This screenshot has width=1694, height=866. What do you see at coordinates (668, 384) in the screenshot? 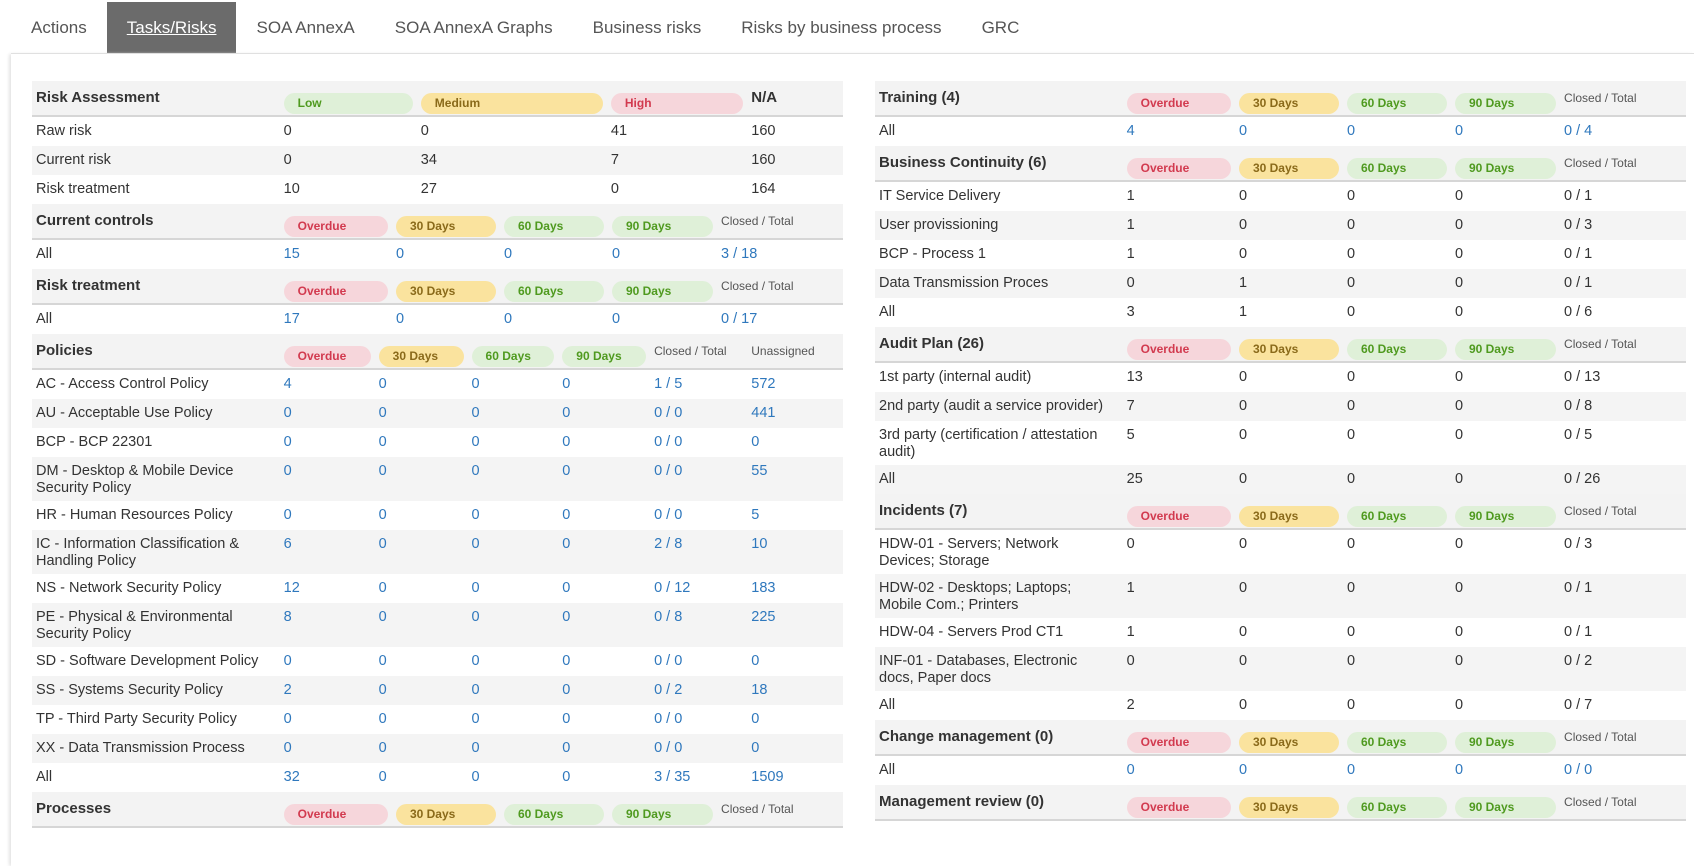
I see `cell-value: 1 / 5` at bounding box center [668, 384].